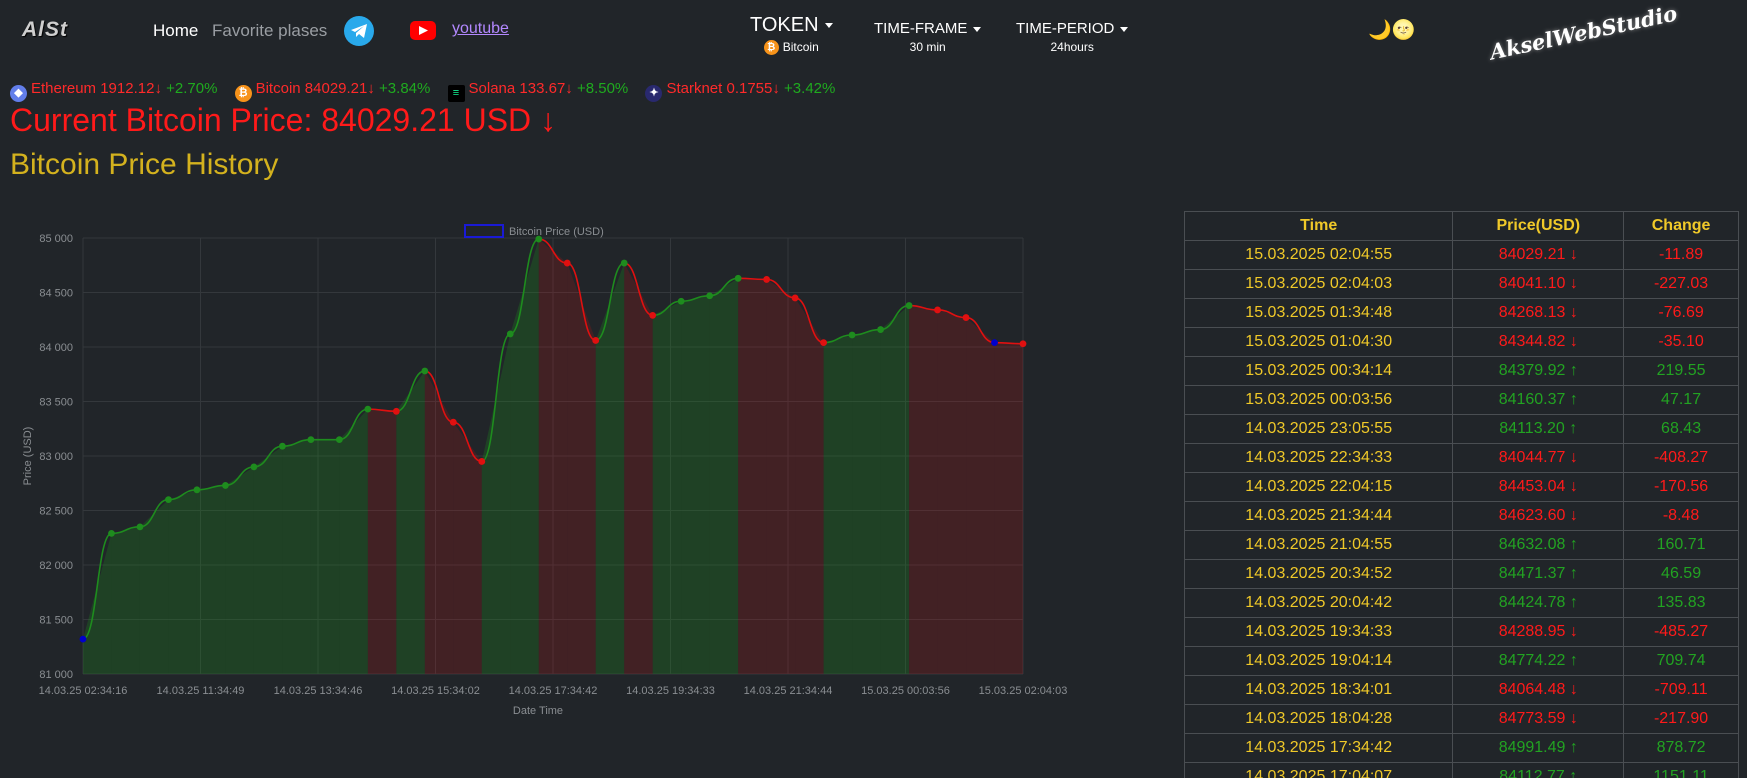  Describe the element at coordinates (405, 88) in the screenshot. I see `ticker-change: +3.84%` at that location.